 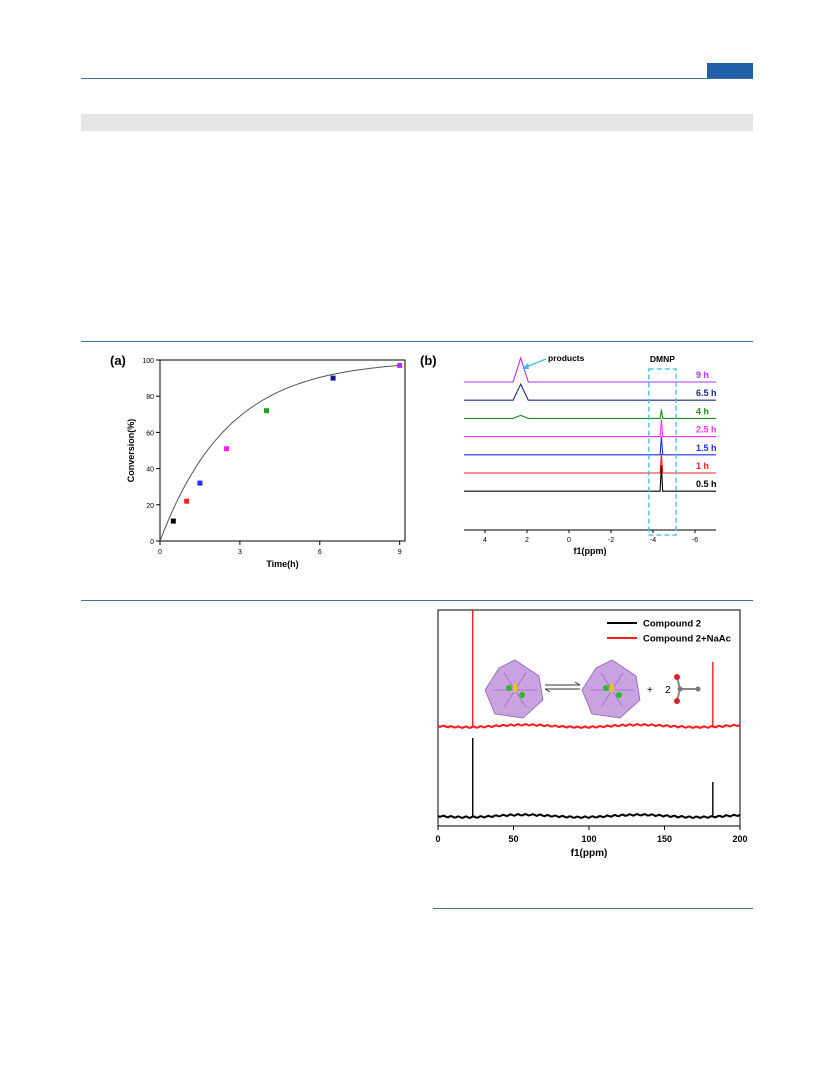 I want to click on header-block, so click(x=730, y=70).